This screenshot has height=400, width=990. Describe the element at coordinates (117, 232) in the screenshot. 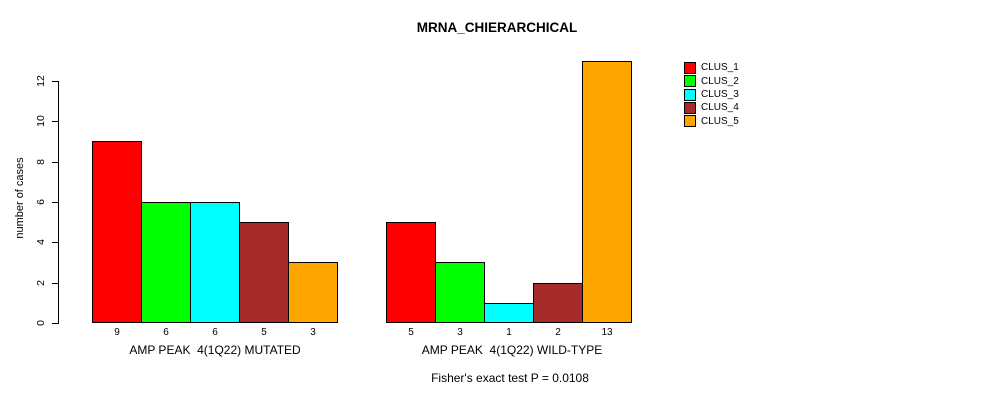

I see `bar-clus_1-group1` at that location.